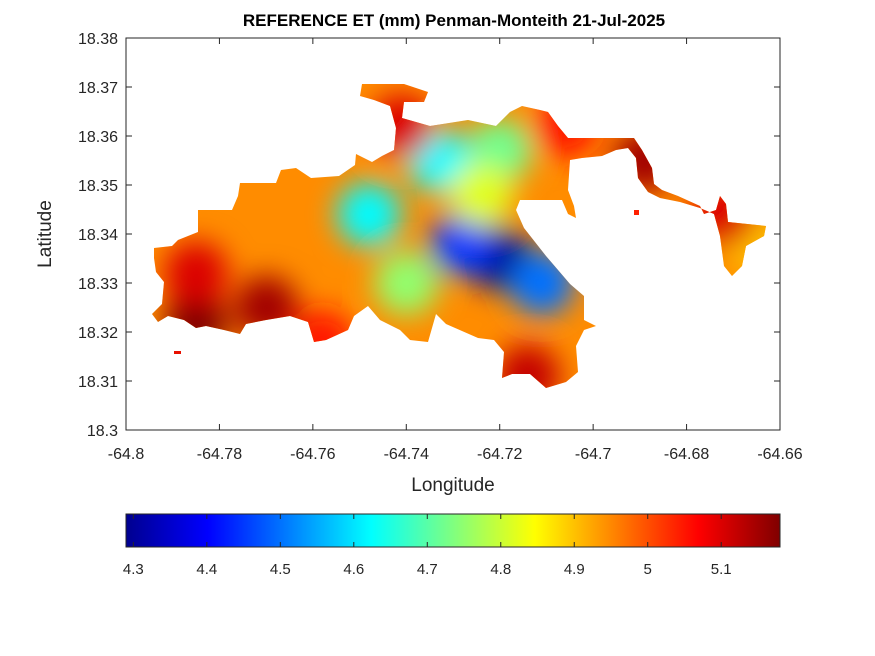 The image size is (875, 656). I want to click on y-tick-label: 18.38, so click(98, 39).